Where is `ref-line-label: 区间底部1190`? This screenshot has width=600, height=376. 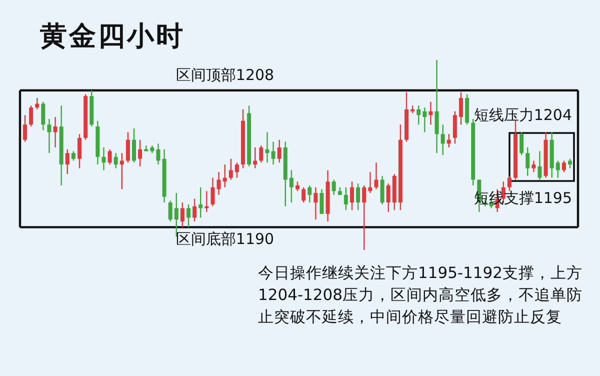 ref-line-label: 区间底部1190 is located at coordinates (225, 240).